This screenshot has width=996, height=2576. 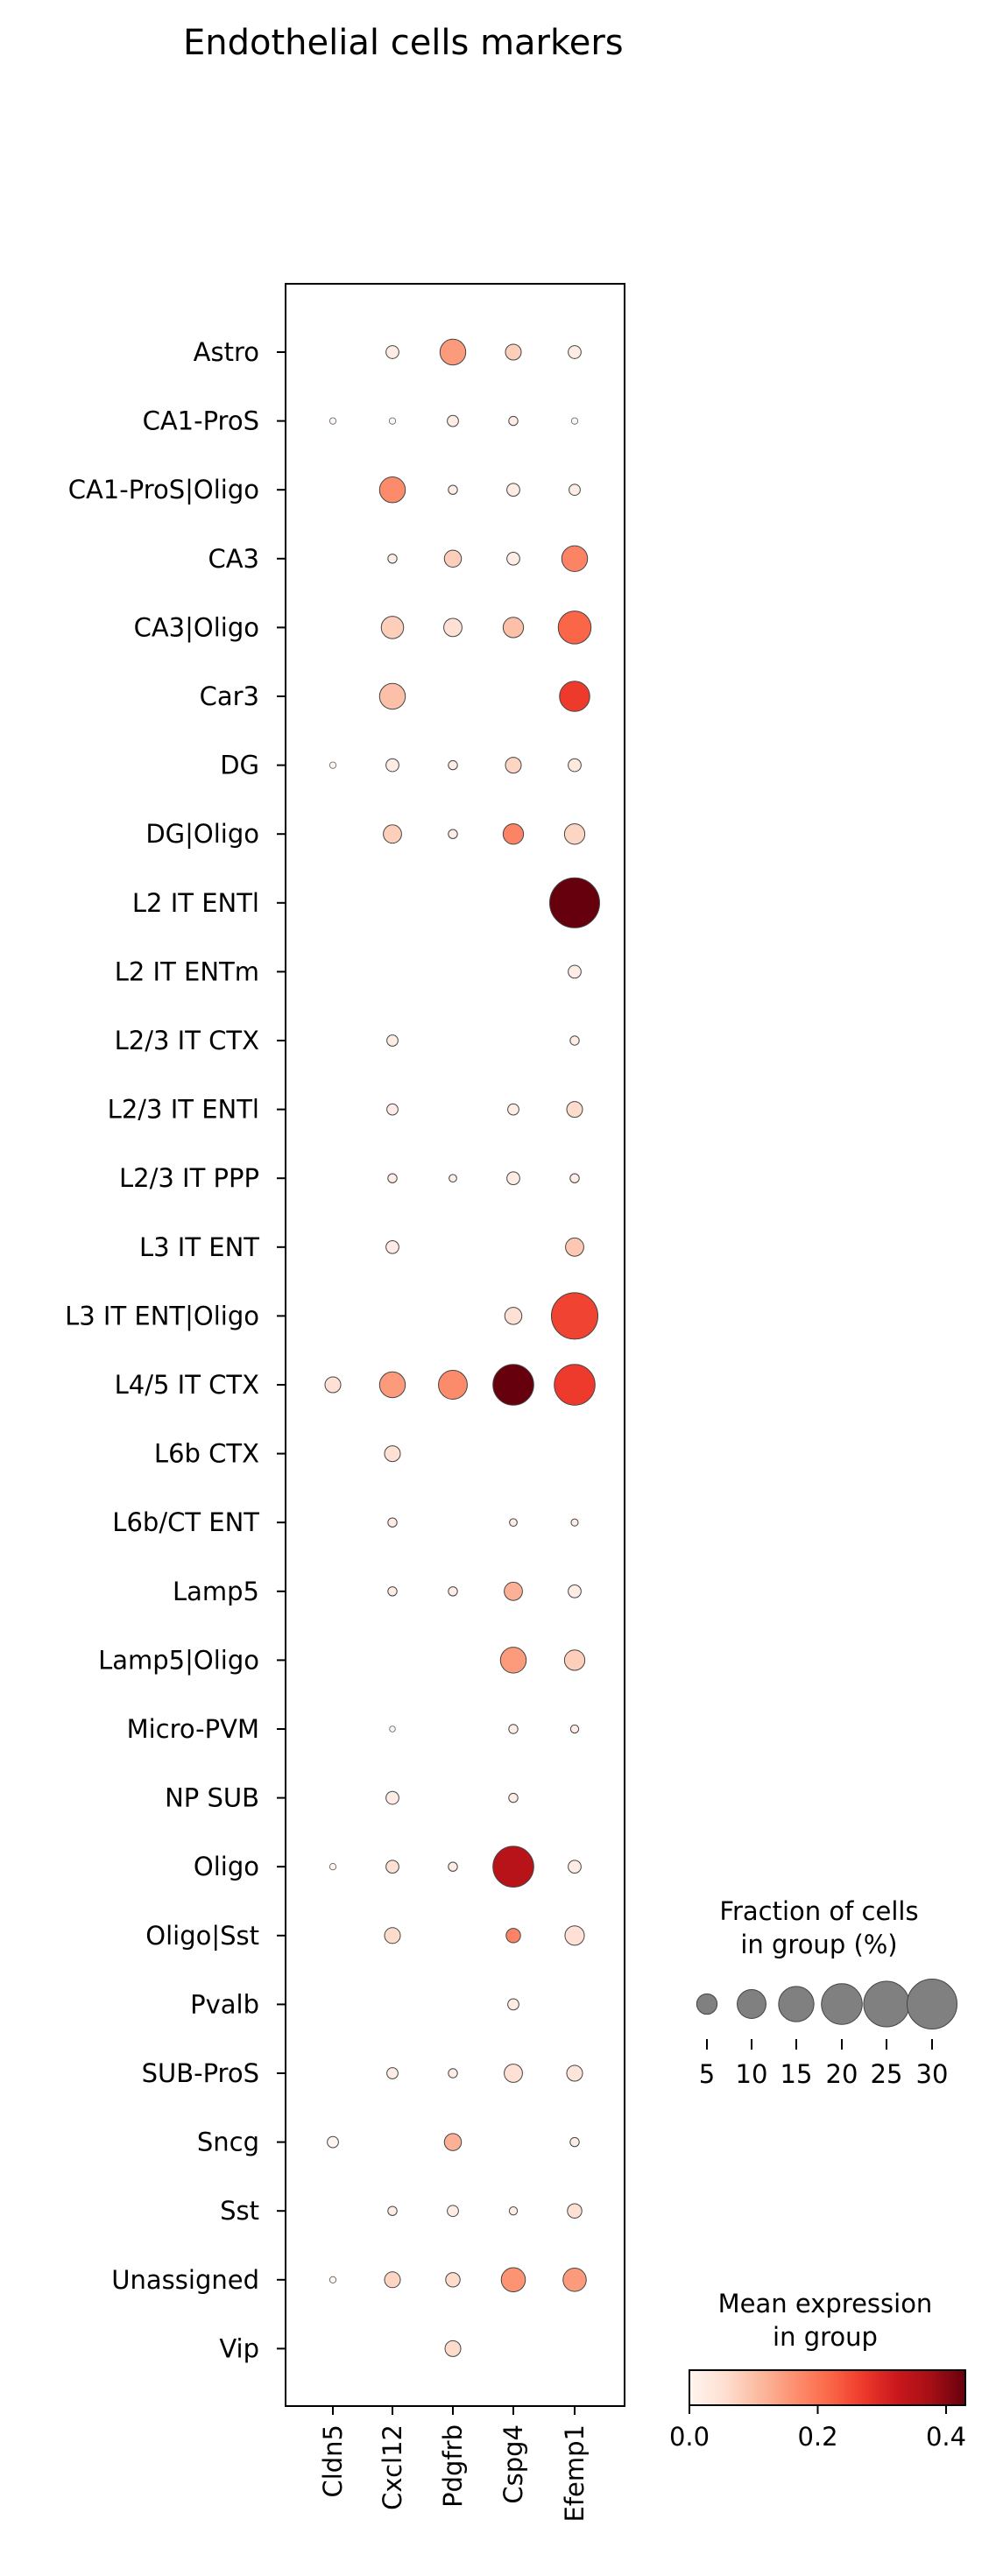 I want to click on color-legend-title: Mean expression in group, so click(x=825, y=2321).